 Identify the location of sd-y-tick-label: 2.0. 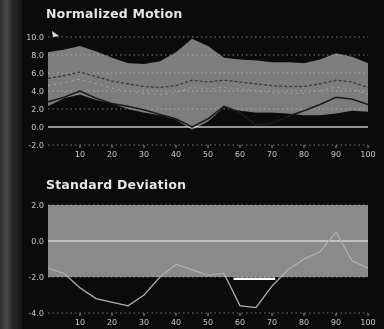
(37, 205).